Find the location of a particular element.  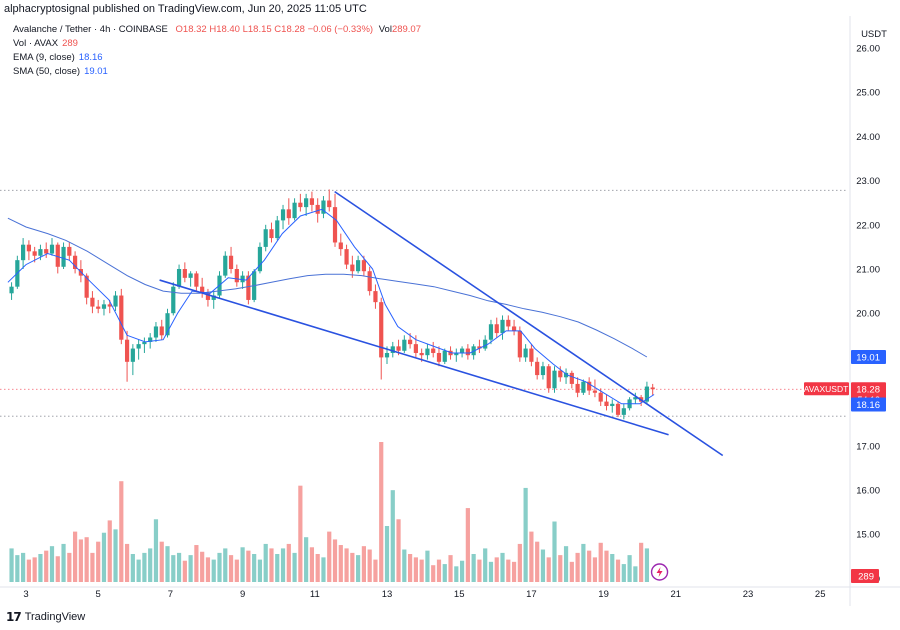

legend-sma-row: SMA (50, close) 19.01 is located at coordinates (60, 71).